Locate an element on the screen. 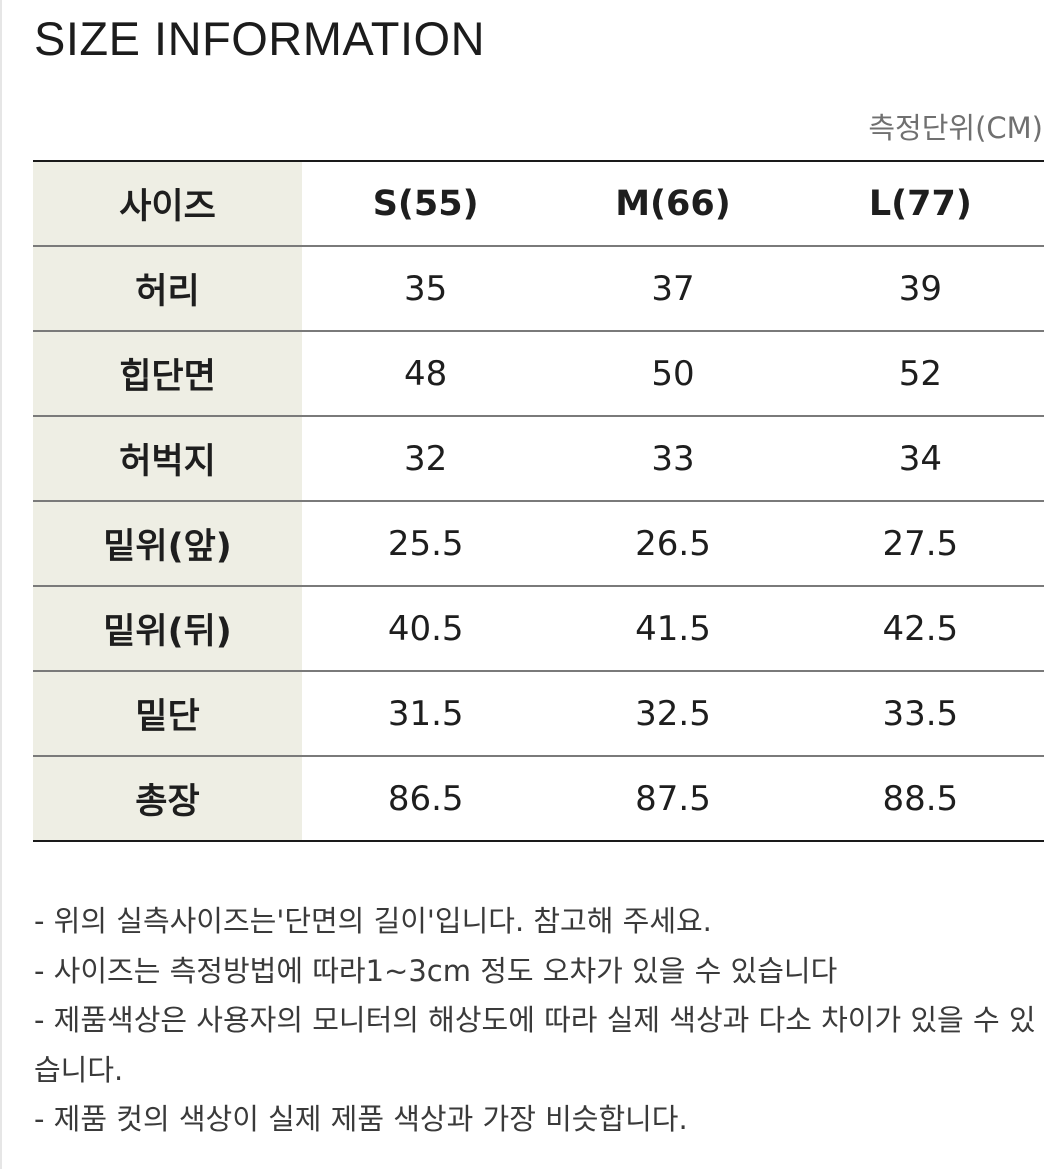 This screenshot has width=1057, height=1169. row-value: 48 is located at coordinates (426, 374).